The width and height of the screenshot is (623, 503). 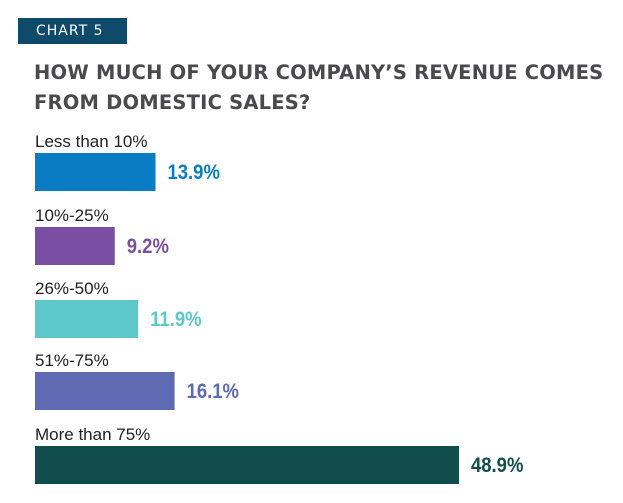 What do you see at coordinates (148, 246) in the screenshot?
I see `value-label: 9.2%` at bounding box center [148, 246].